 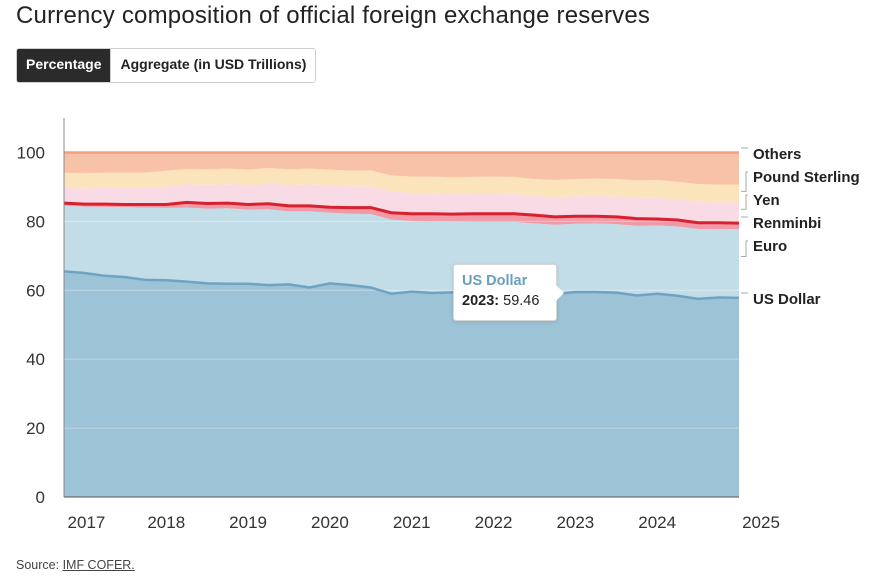 I want to click on data-tooltip: US Dollar 2023: 59.46, so click(x=508, y=292).